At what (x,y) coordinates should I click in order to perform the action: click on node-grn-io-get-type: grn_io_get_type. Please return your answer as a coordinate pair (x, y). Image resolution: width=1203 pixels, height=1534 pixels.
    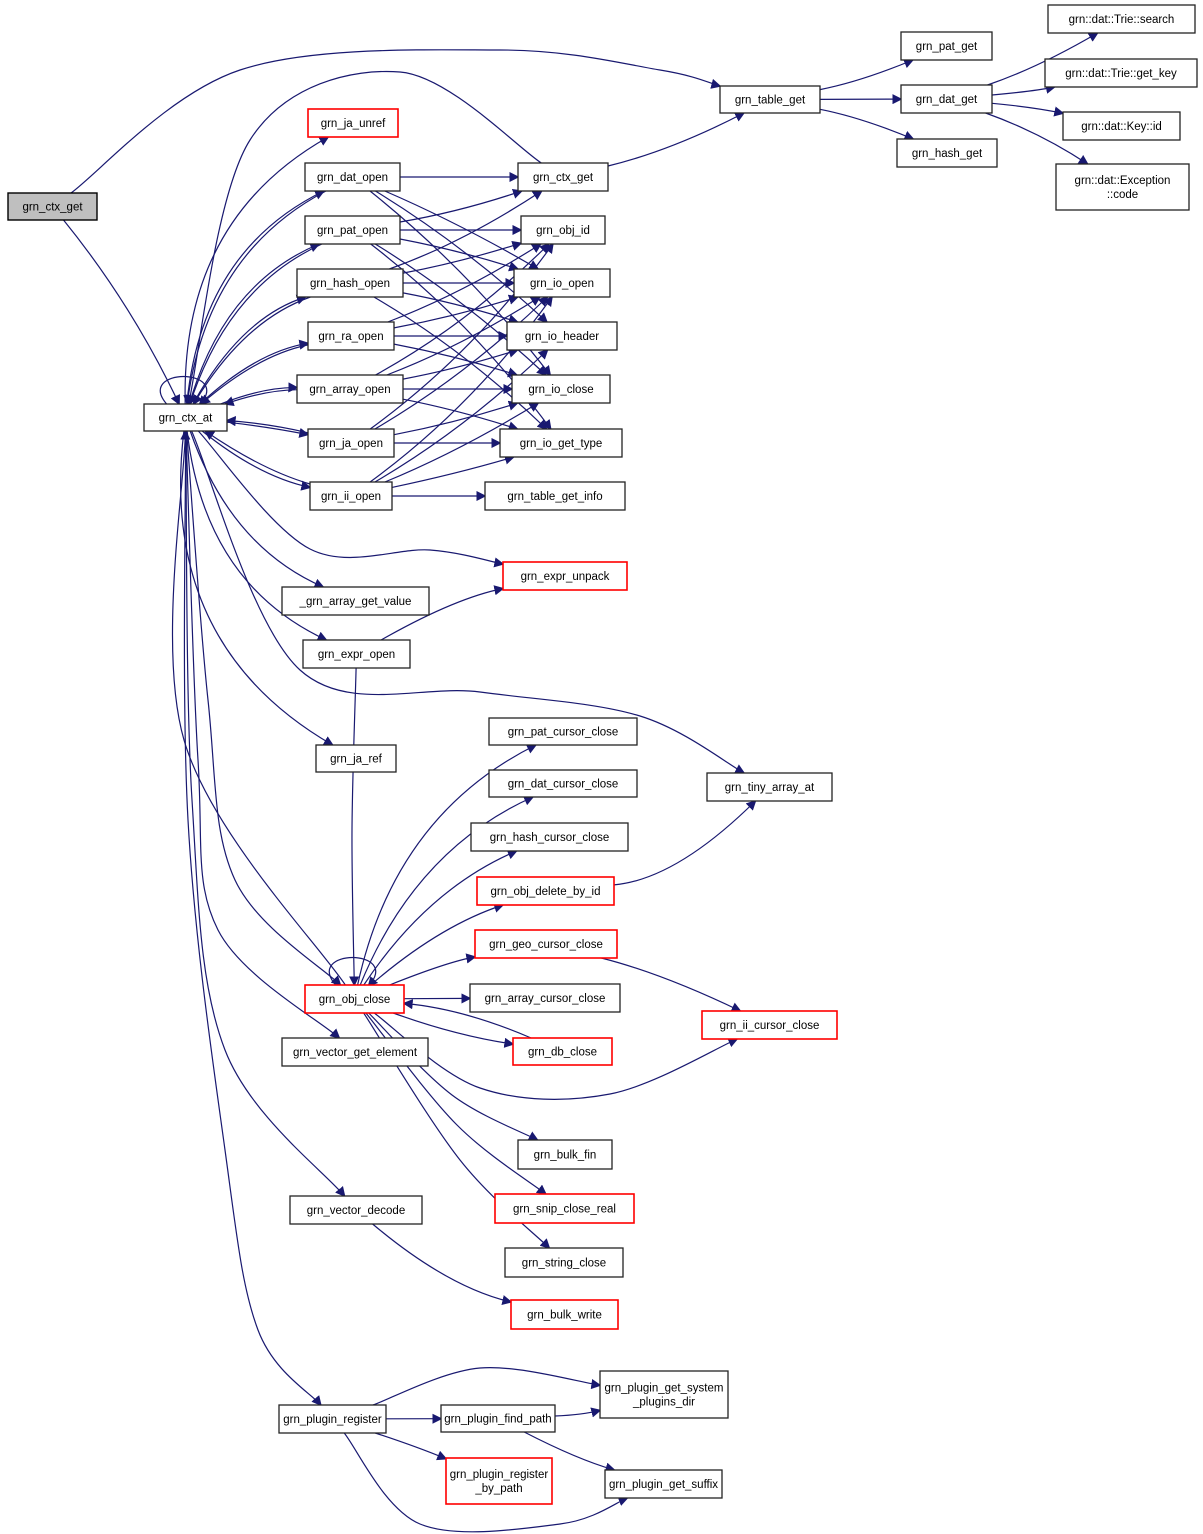
    Looking at the image, I should click on (561, 443).